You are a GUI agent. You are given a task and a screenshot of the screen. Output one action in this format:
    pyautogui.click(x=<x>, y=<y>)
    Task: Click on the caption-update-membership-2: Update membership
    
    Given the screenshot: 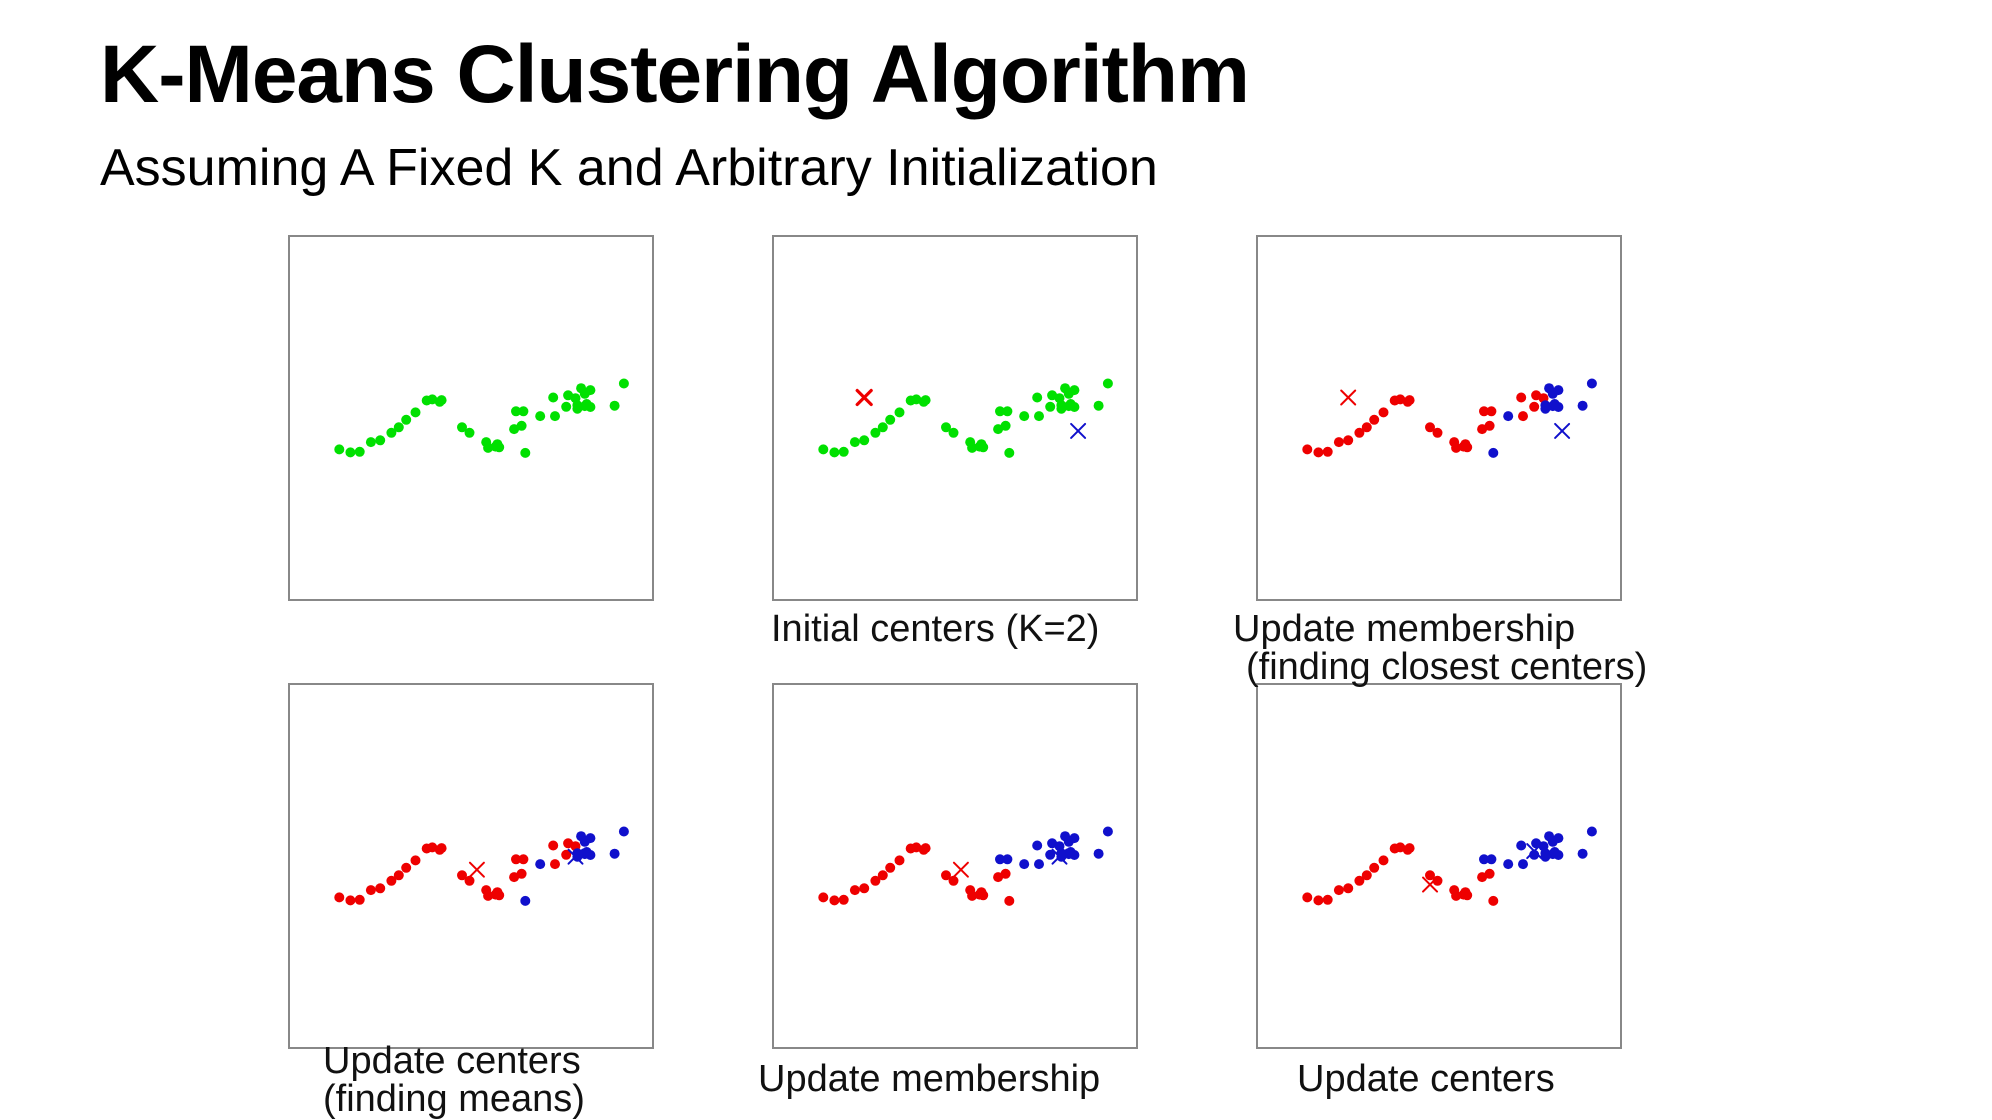 What is the action you would take?
    pyautogui.click(x=929, y=1079)
    